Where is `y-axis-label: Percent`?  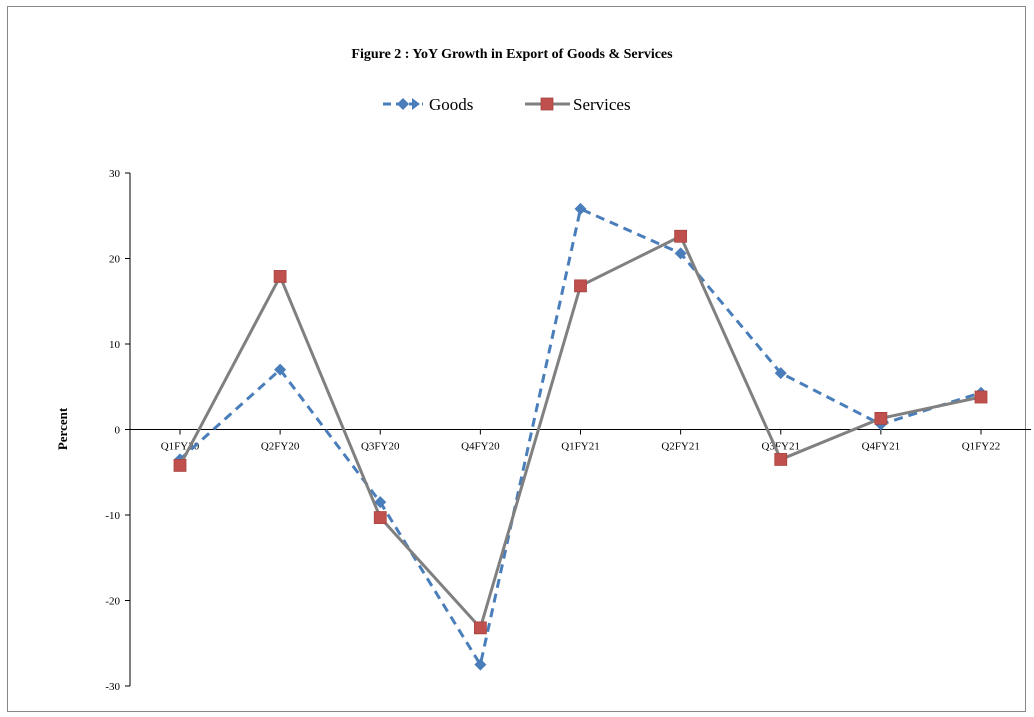
y-axis-label: Percent is located at coordinates (62, 428).